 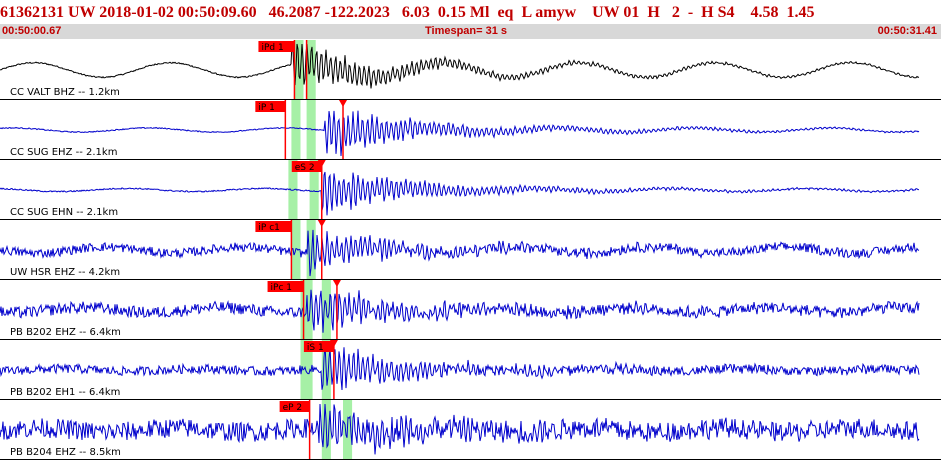 I want to click on pick-label: iS 1, so click(x=315, y=348).